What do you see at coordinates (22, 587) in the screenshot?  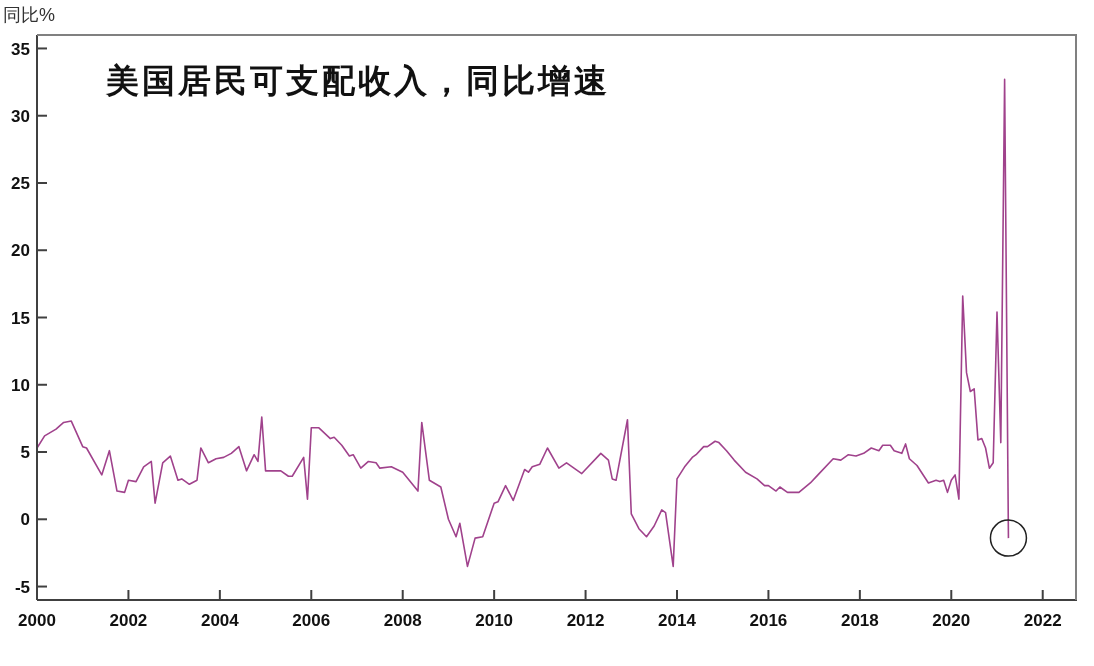 I see `y-tick-label: -5` at bounding box center [22, 587].